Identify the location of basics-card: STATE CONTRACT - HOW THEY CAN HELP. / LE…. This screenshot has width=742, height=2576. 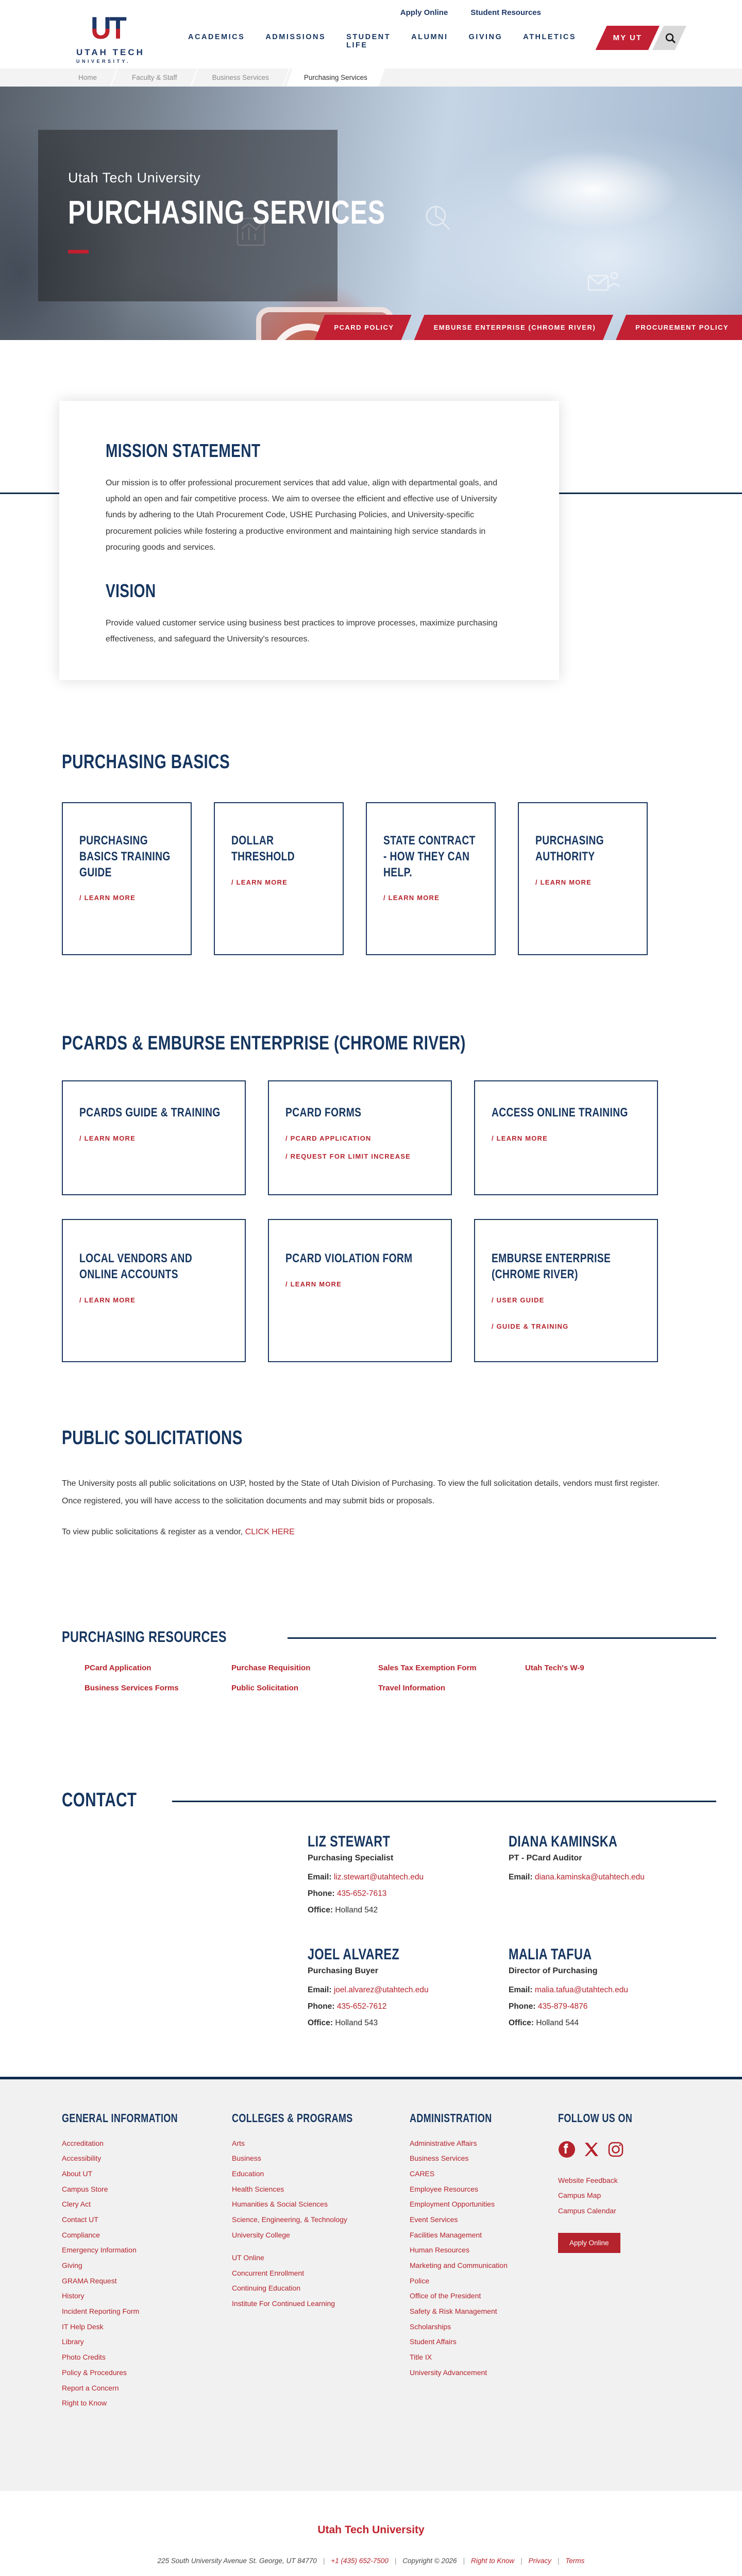
(431, 878).